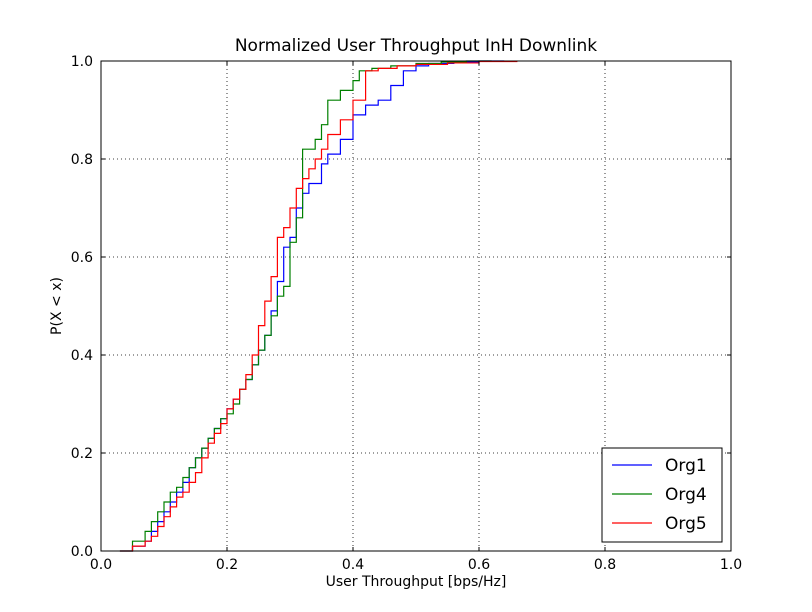  What do you see at coordinates (101, 565) in the screenshot?
I see `x-tick-label: 0.0` at bounding box center [101, 565].